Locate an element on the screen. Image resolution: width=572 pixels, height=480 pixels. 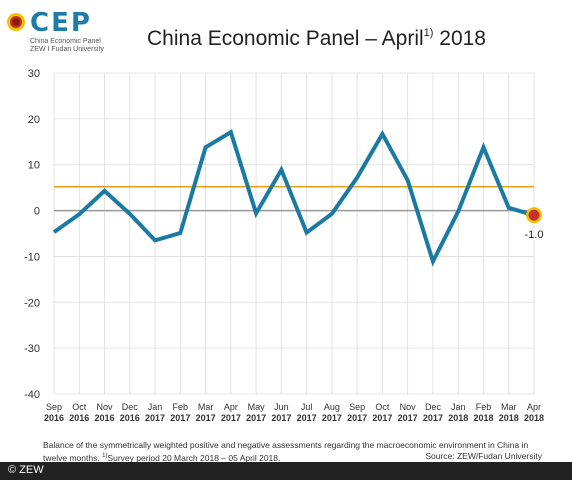
x-tick-label-month: May is located at coordinates (257, 407).